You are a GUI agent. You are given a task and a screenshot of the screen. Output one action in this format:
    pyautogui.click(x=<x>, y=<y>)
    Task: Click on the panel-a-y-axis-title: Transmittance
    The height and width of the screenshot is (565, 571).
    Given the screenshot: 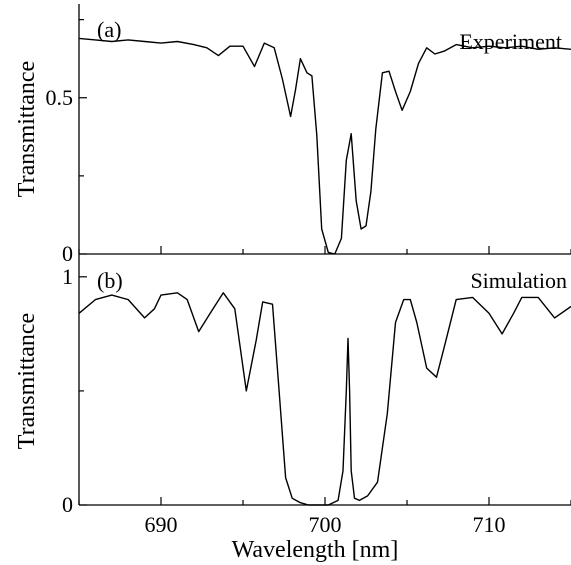 What is the action you would take?
    pyautogui.click(x=27, y=129)
    